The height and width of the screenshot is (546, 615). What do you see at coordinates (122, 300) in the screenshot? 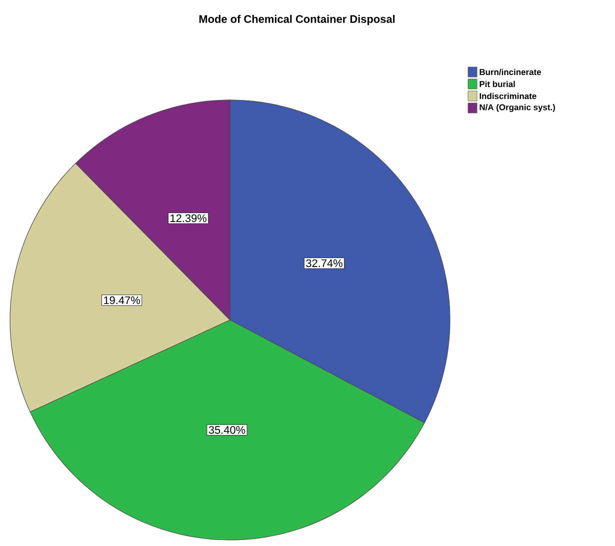
I see `data-label: 19.47%` at bounding box center [122, 300].